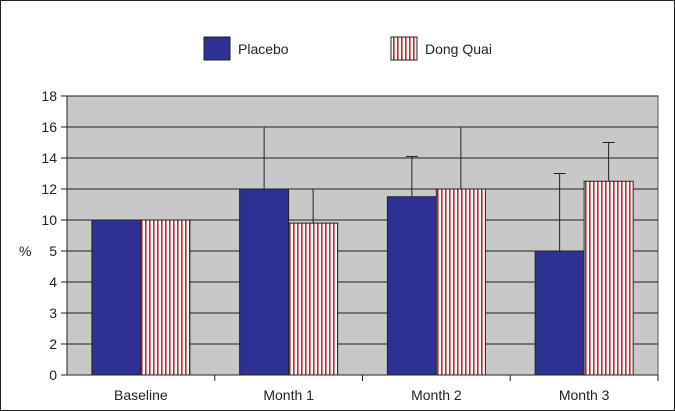 The width and height of the screenshot is (675, 411). What do you see at coordinates (25, 251) in the screenshot?
I see `y-axis-label: %` at bounding box center [25, 251].